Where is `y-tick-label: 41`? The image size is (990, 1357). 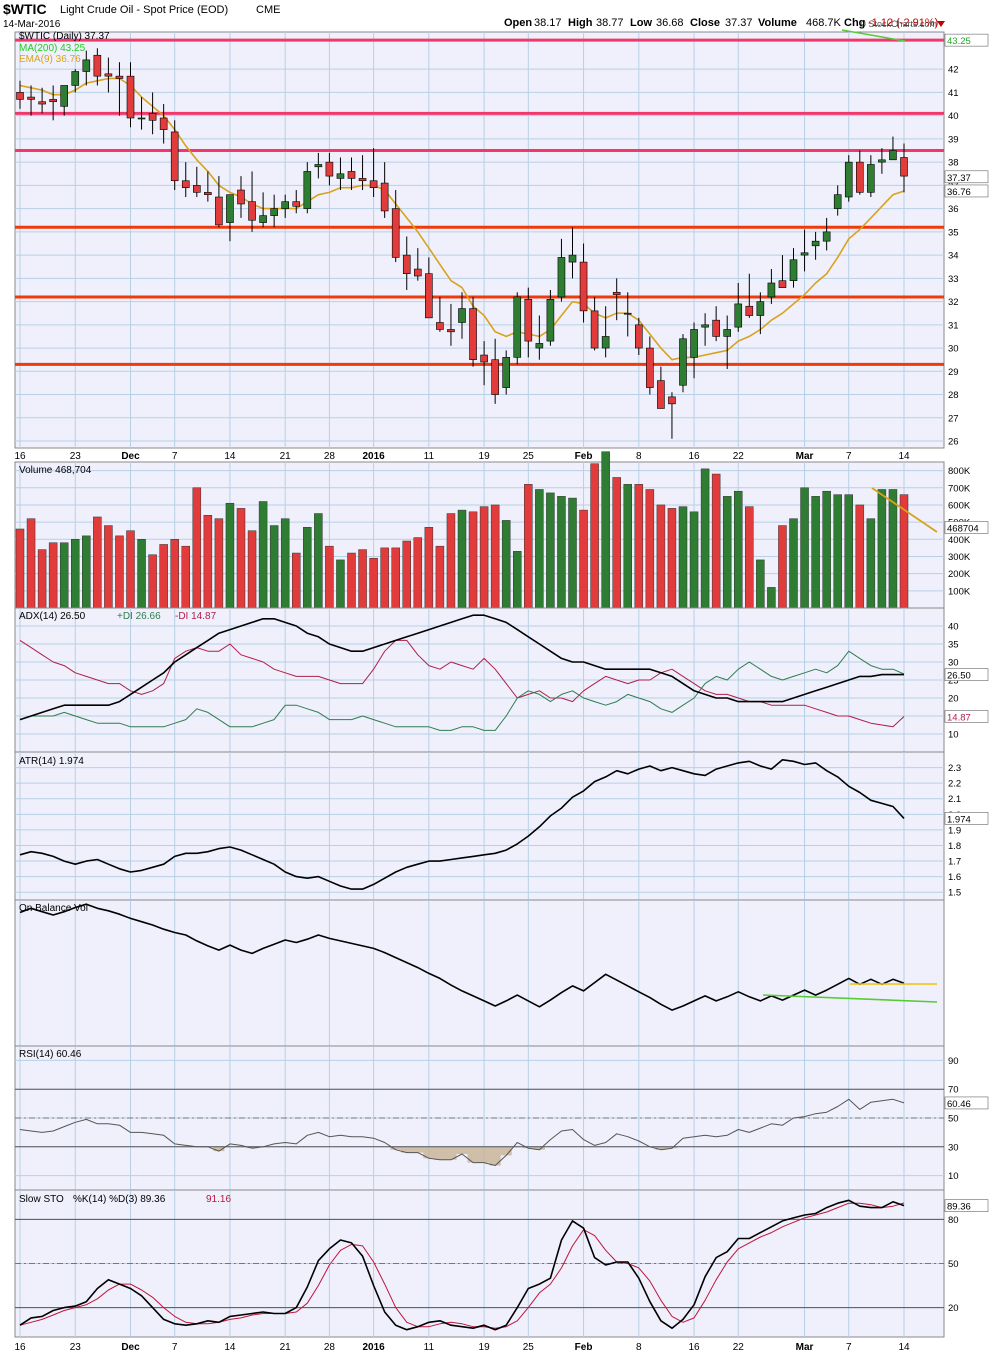
y-tick-label: 41 is located at coordinates (953, 93).